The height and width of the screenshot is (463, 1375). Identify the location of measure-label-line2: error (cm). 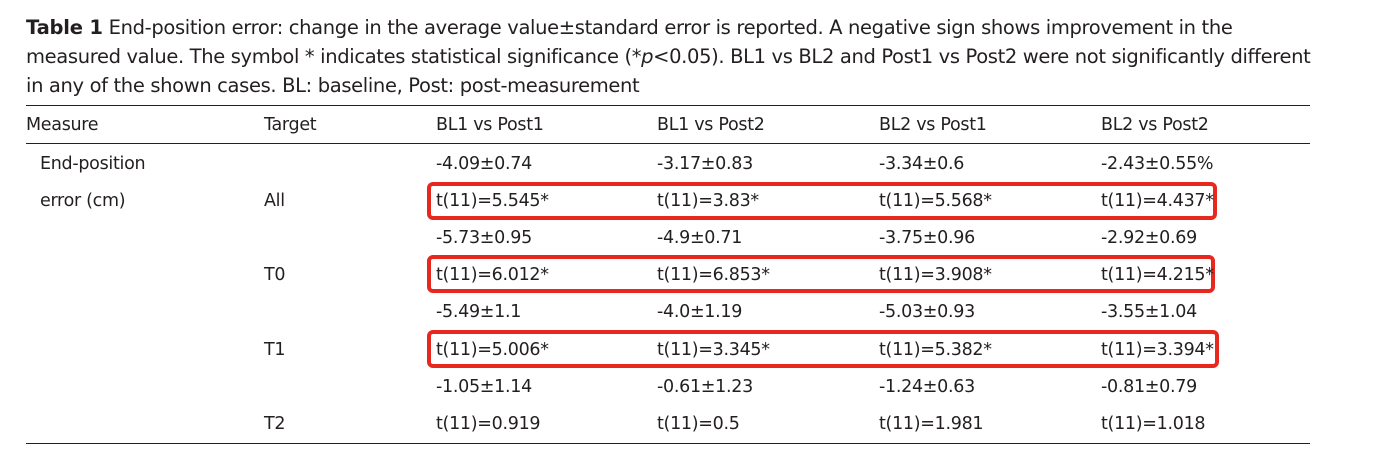
(83, 201).